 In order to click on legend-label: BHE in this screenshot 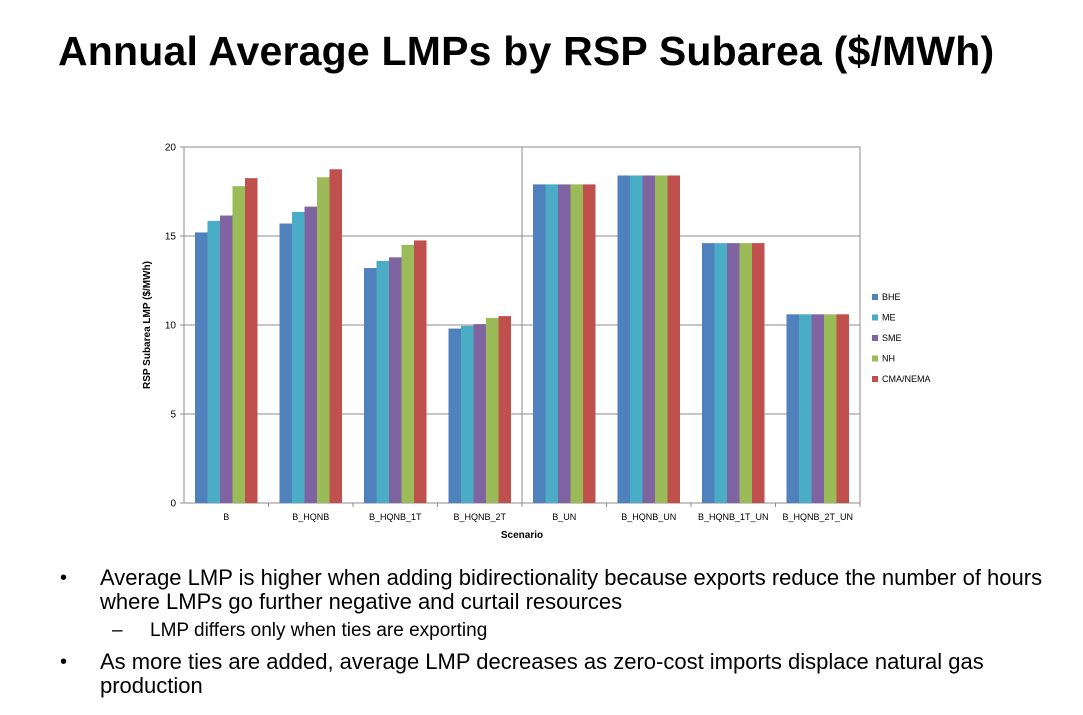, I will do `click(891, 297)`.